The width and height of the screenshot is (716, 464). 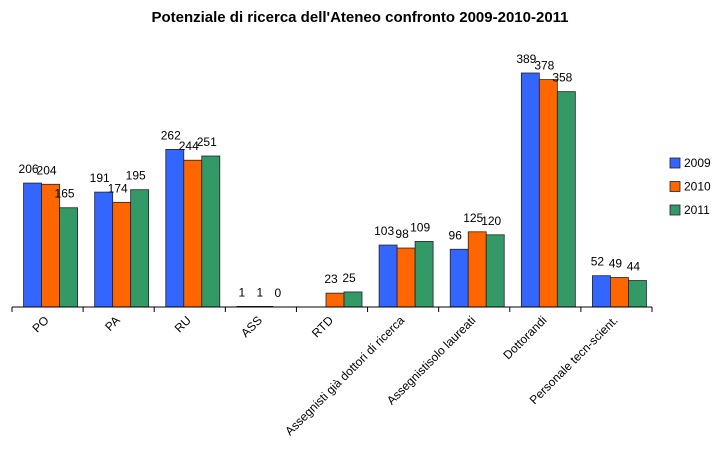 I want to click on x-tick-label: Dottorandi, so click(x=524, y=337).